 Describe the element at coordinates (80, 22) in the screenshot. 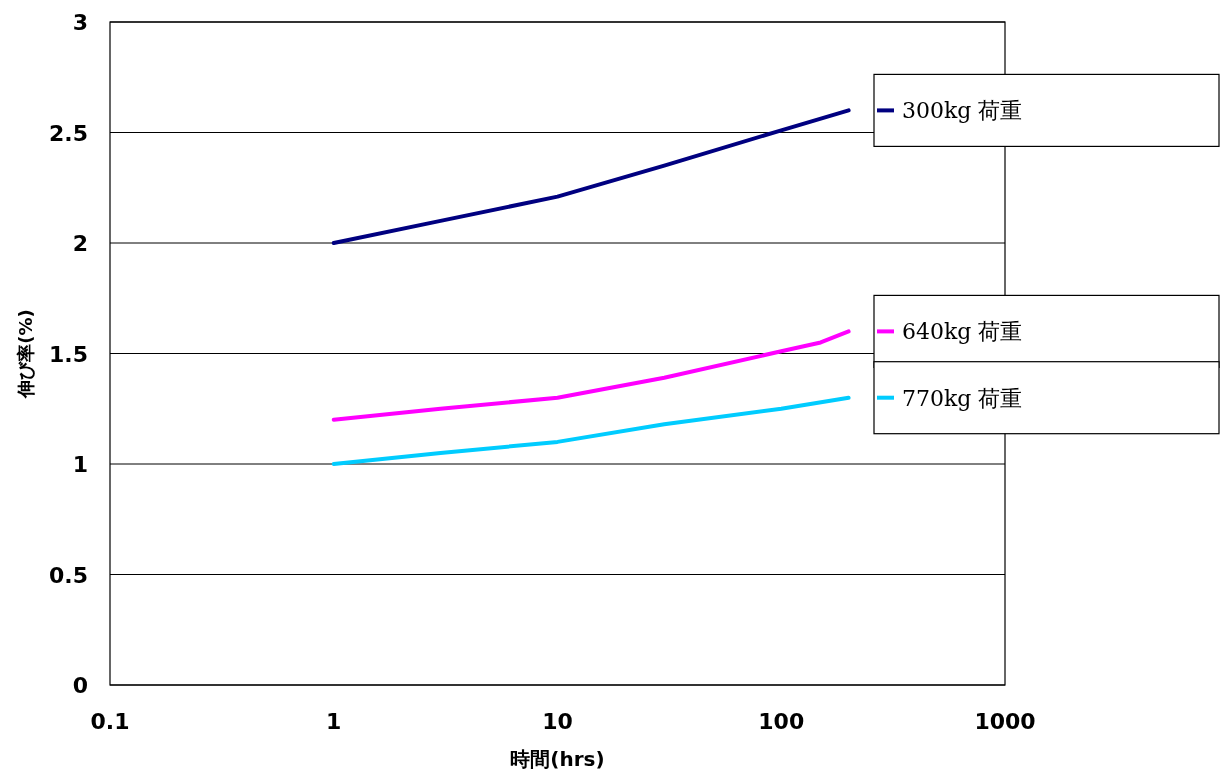

I see `y-tick-label: 3` at that location.